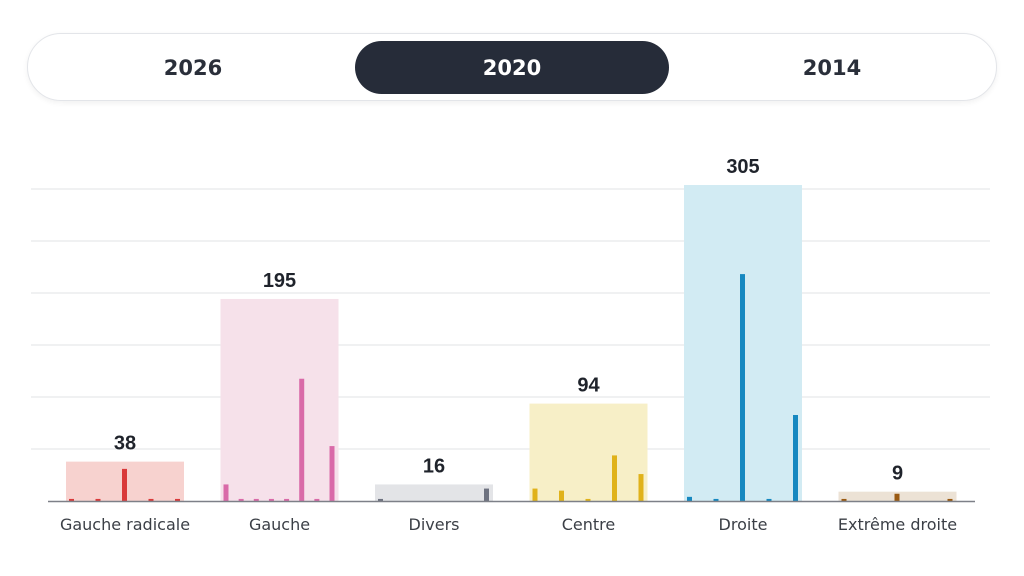 This screenshot has width=1024, height=576. What do you see at coordinates (434, 524) in the screenshot?
I see `category-label: Divers` at bounding box center [434, 524].